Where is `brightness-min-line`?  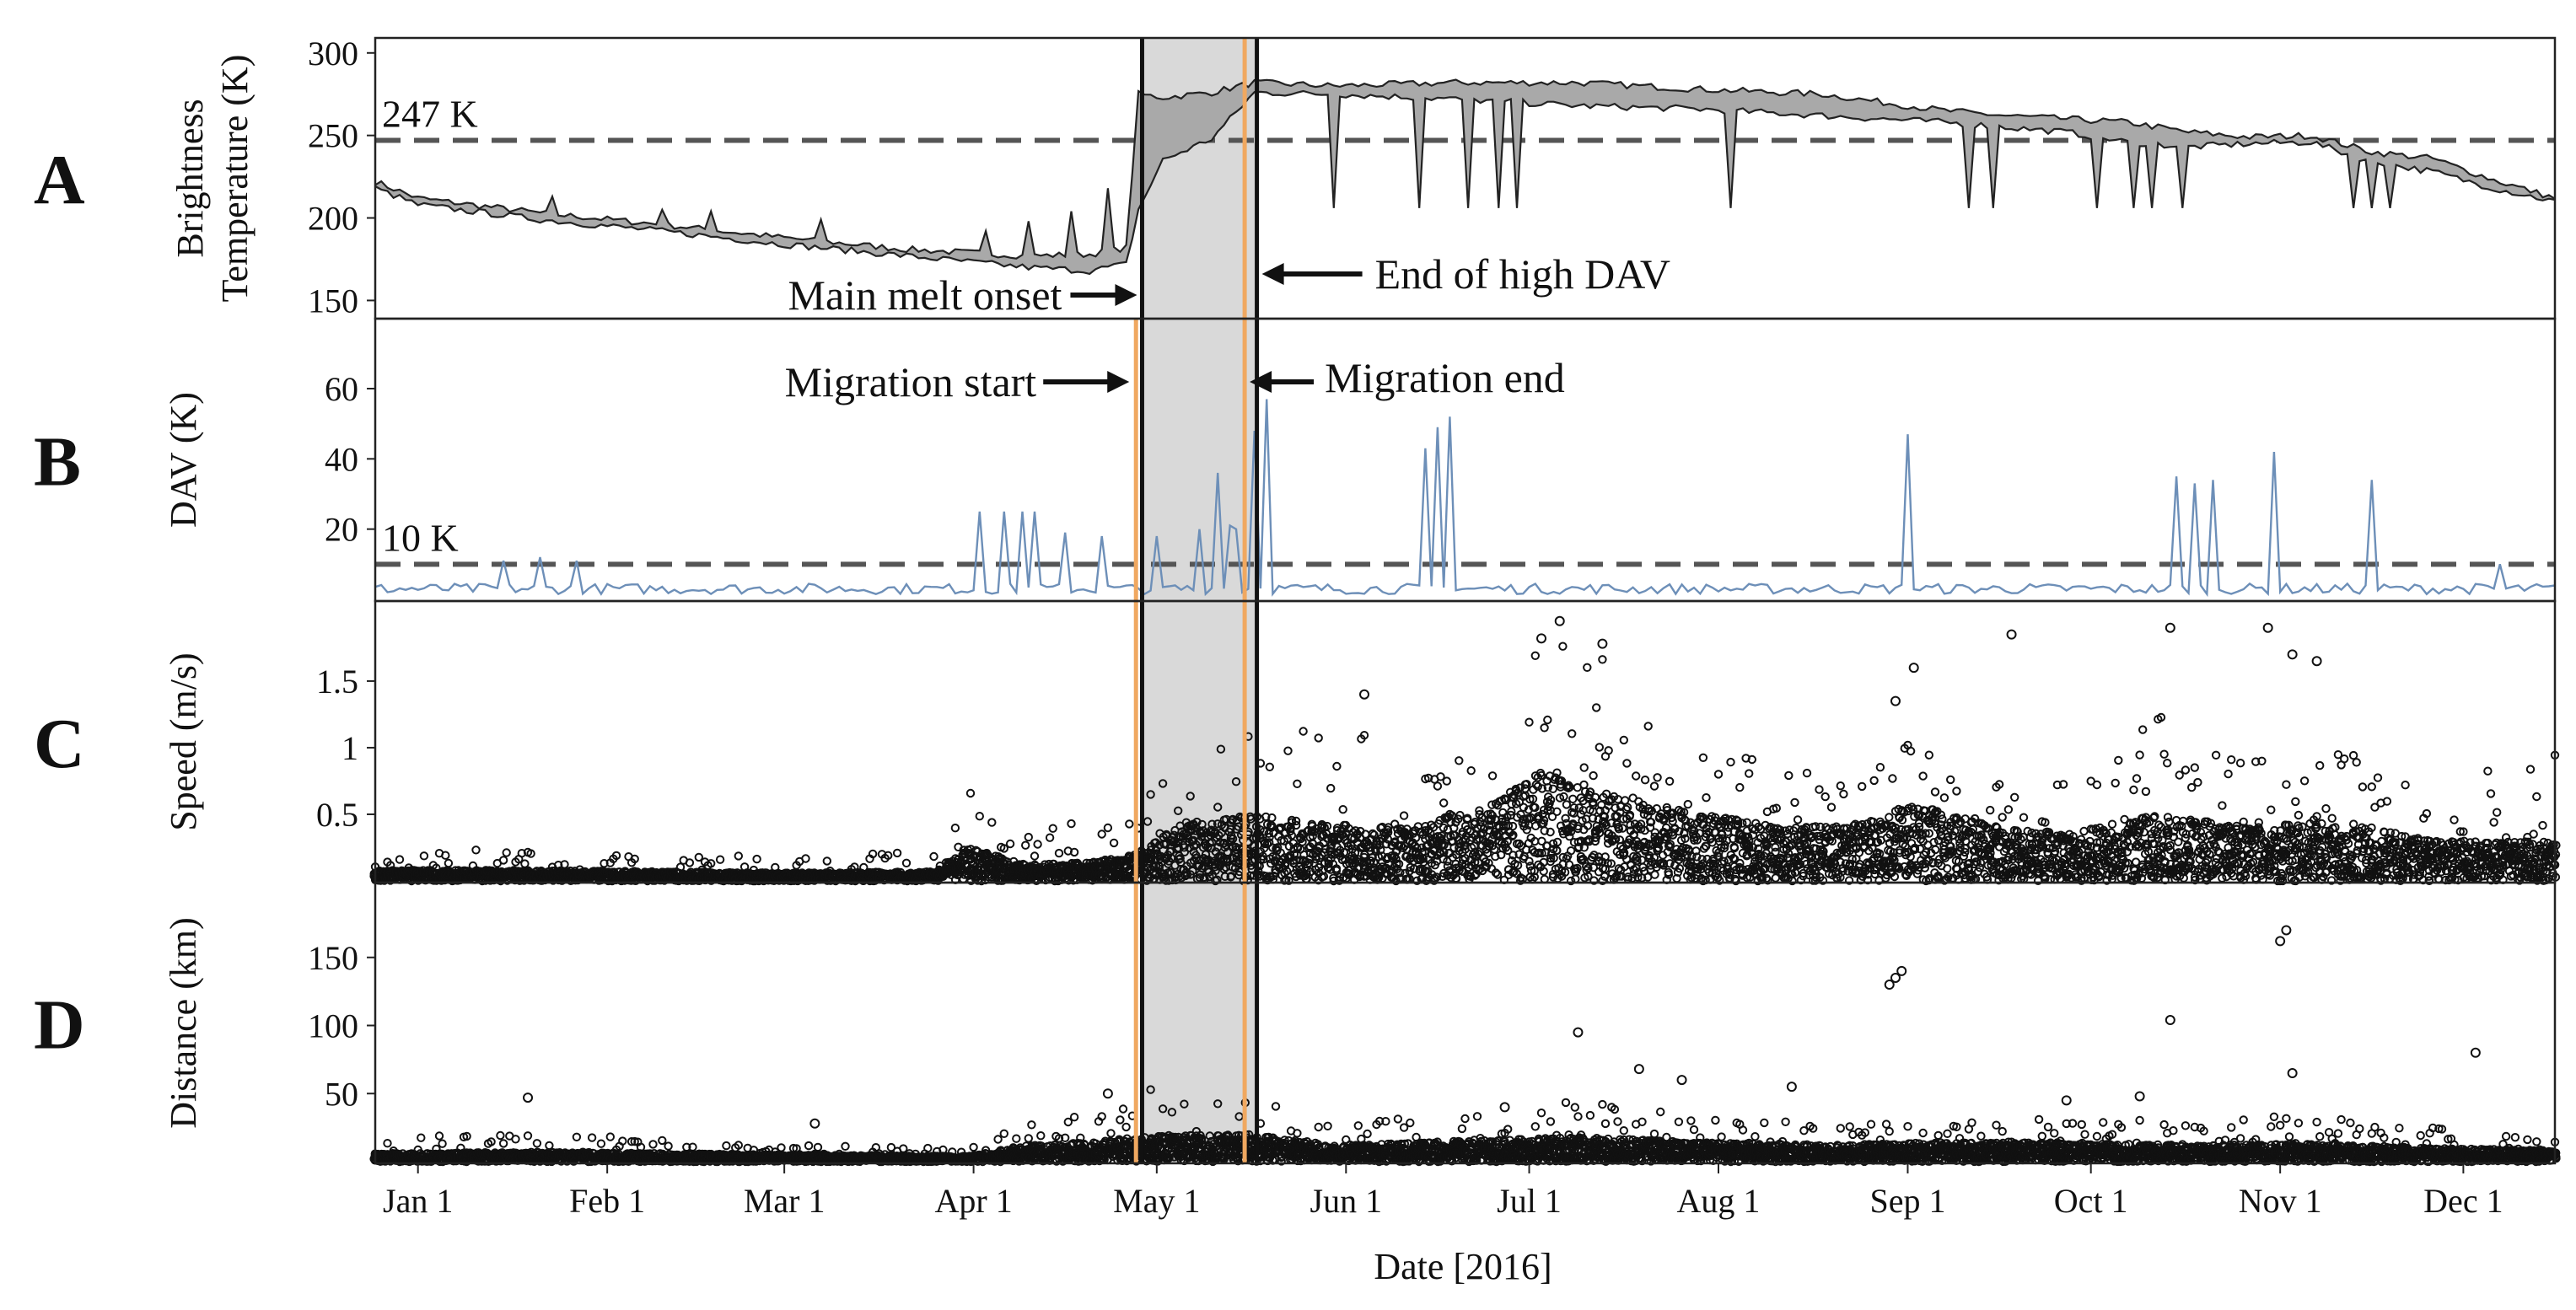
brightness-min-line is located at coordinates (1465, 182).